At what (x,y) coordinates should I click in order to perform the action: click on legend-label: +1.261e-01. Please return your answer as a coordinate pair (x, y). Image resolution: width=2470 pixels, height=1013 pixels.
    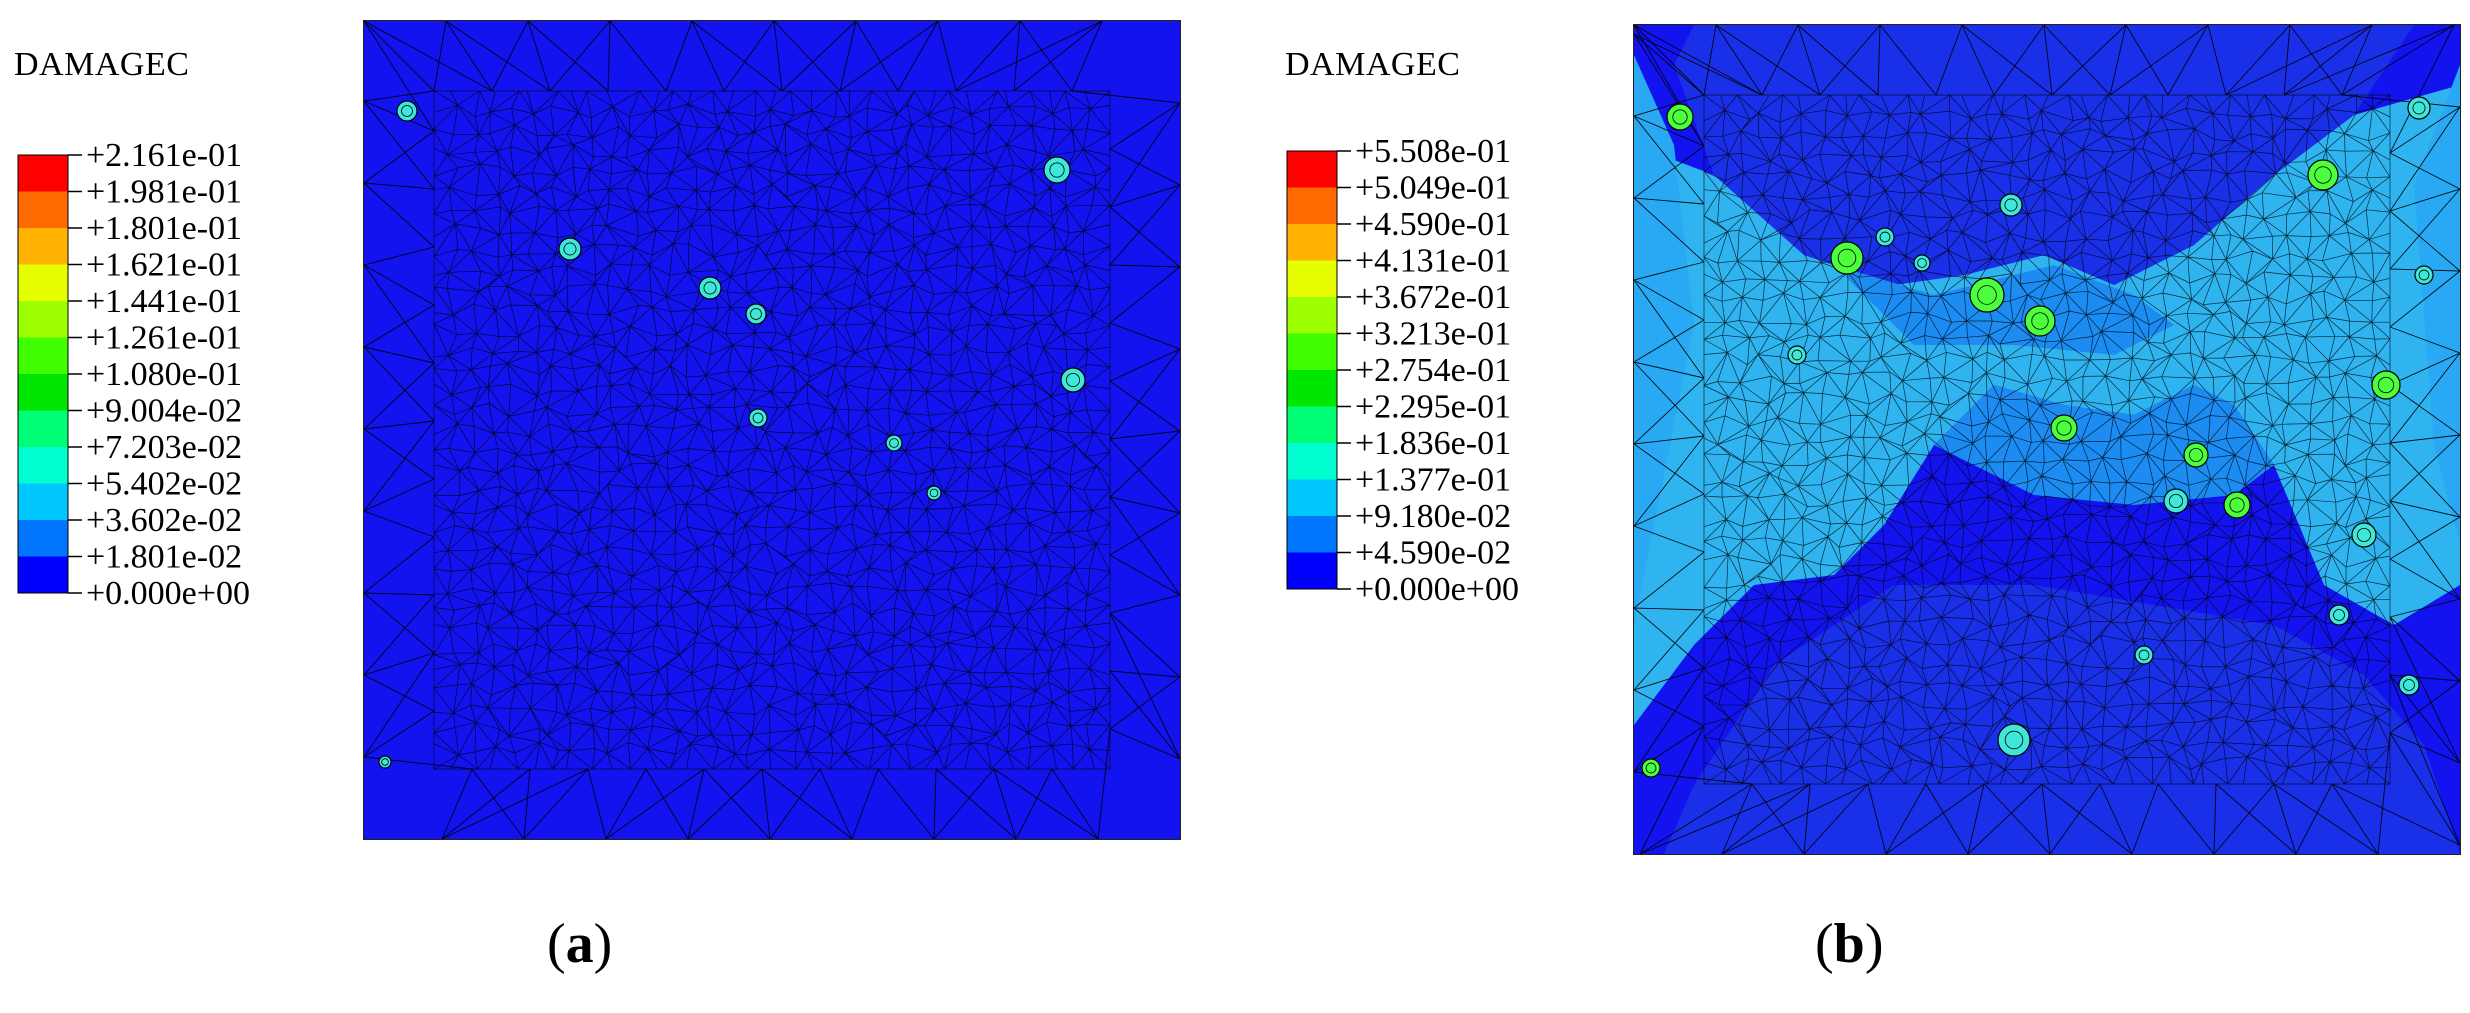
    Looking at the image, I should click on (164, 338).